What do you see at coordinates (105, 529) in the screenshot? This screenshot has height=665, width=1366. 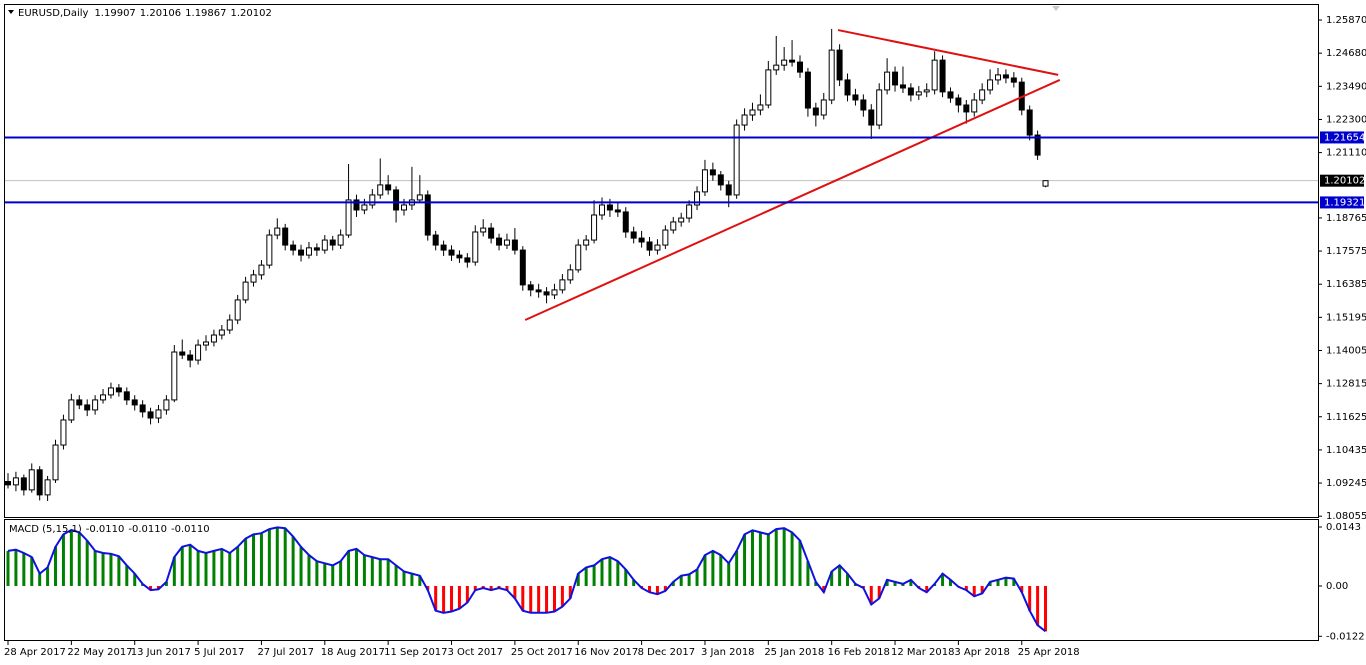 I see `macd-readout: -0.0110` at bounding box center [105, 529].